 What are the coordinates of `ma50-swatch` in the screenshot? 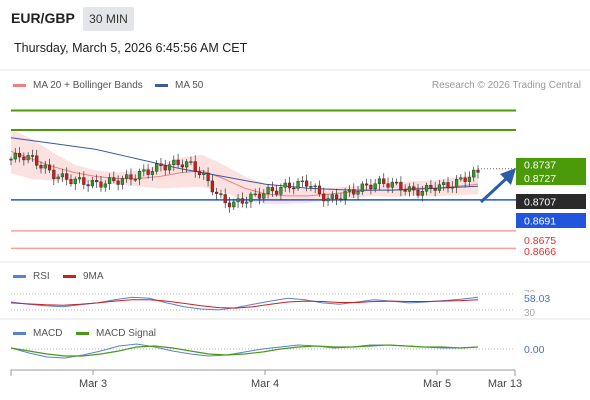 It's located at (161, 85).